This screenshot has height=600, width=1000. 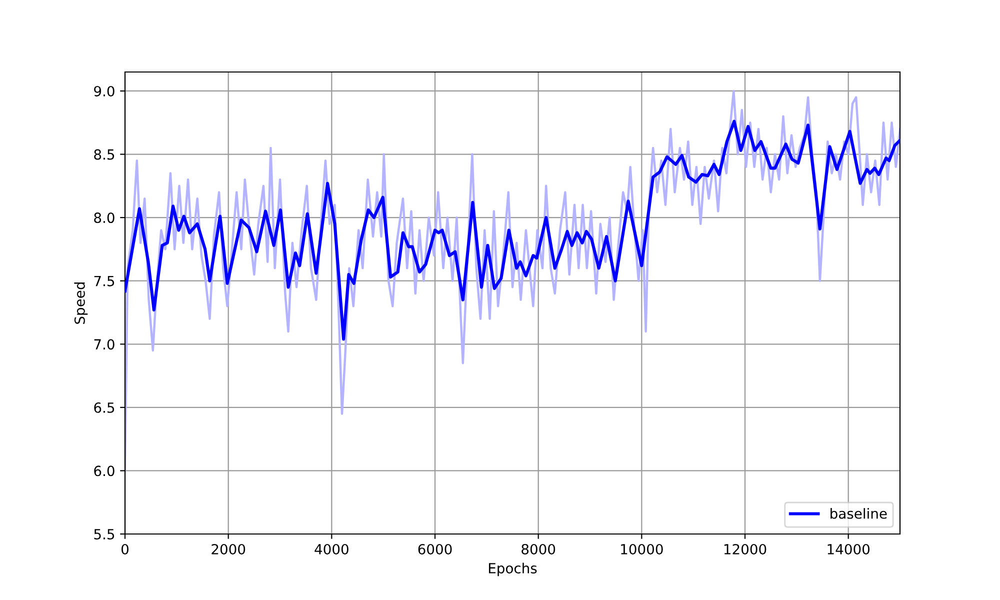 I want to click on x-tick-label: 0, so click(x=124, y=549).